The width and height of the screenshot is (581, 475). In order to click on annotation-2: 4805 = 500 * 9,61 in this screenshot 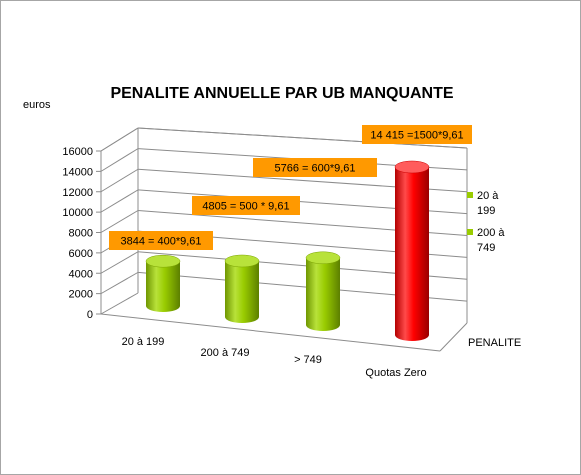, I will do `click(246, 205)`.